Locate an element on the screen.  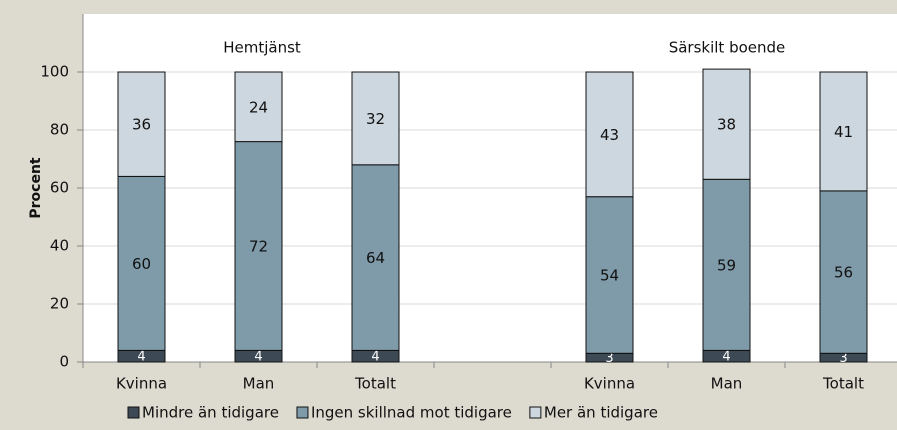
data-label: 24 is located at coordinates (258, 107).